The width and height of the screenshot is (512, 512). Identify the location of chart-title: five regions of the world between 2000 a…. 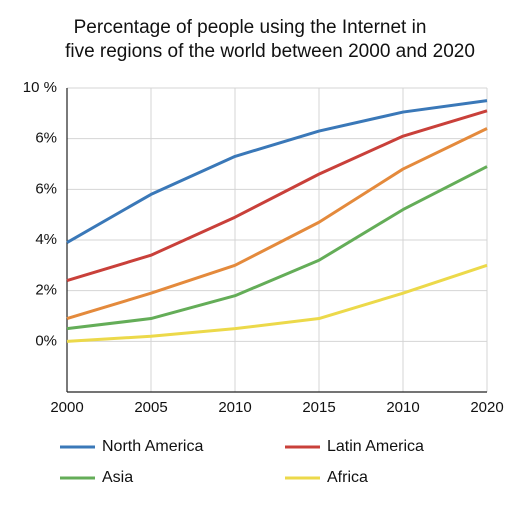
(270, 51).